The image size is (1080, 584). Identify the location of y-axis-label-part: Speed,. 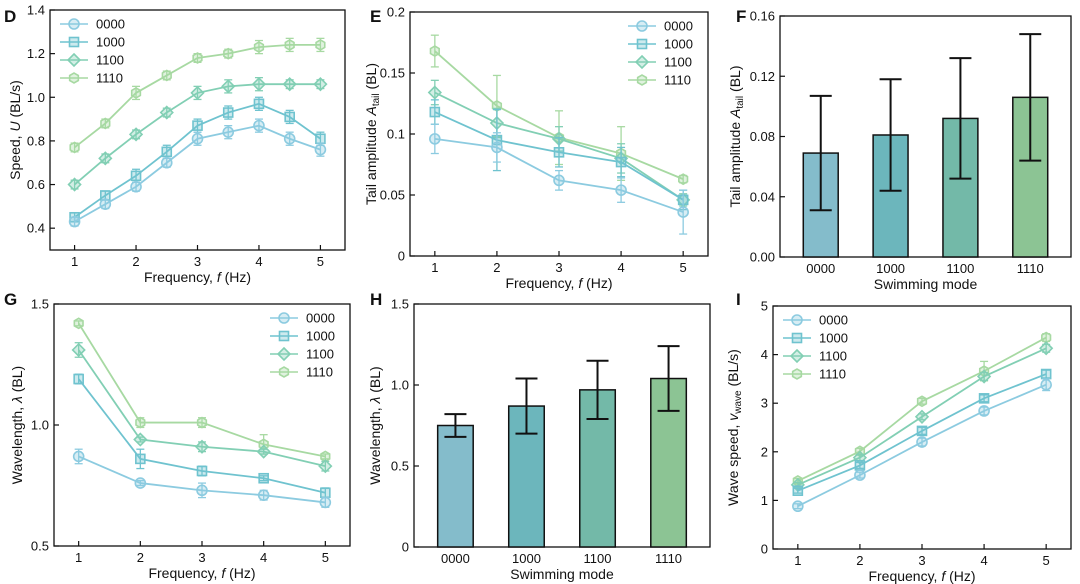
(15, 156).